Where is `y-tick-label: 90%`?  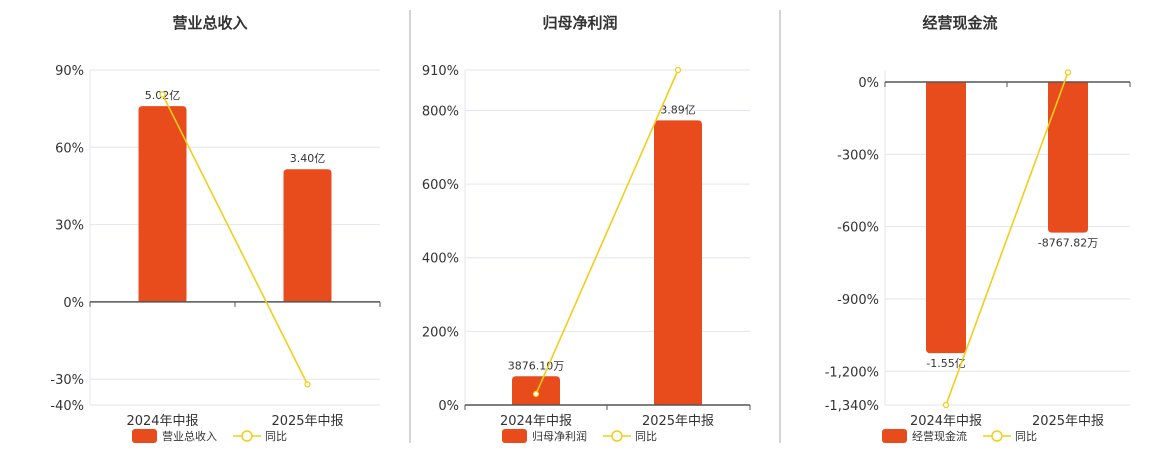
y-tick-label: 90% is located at coordinates (69, 71).